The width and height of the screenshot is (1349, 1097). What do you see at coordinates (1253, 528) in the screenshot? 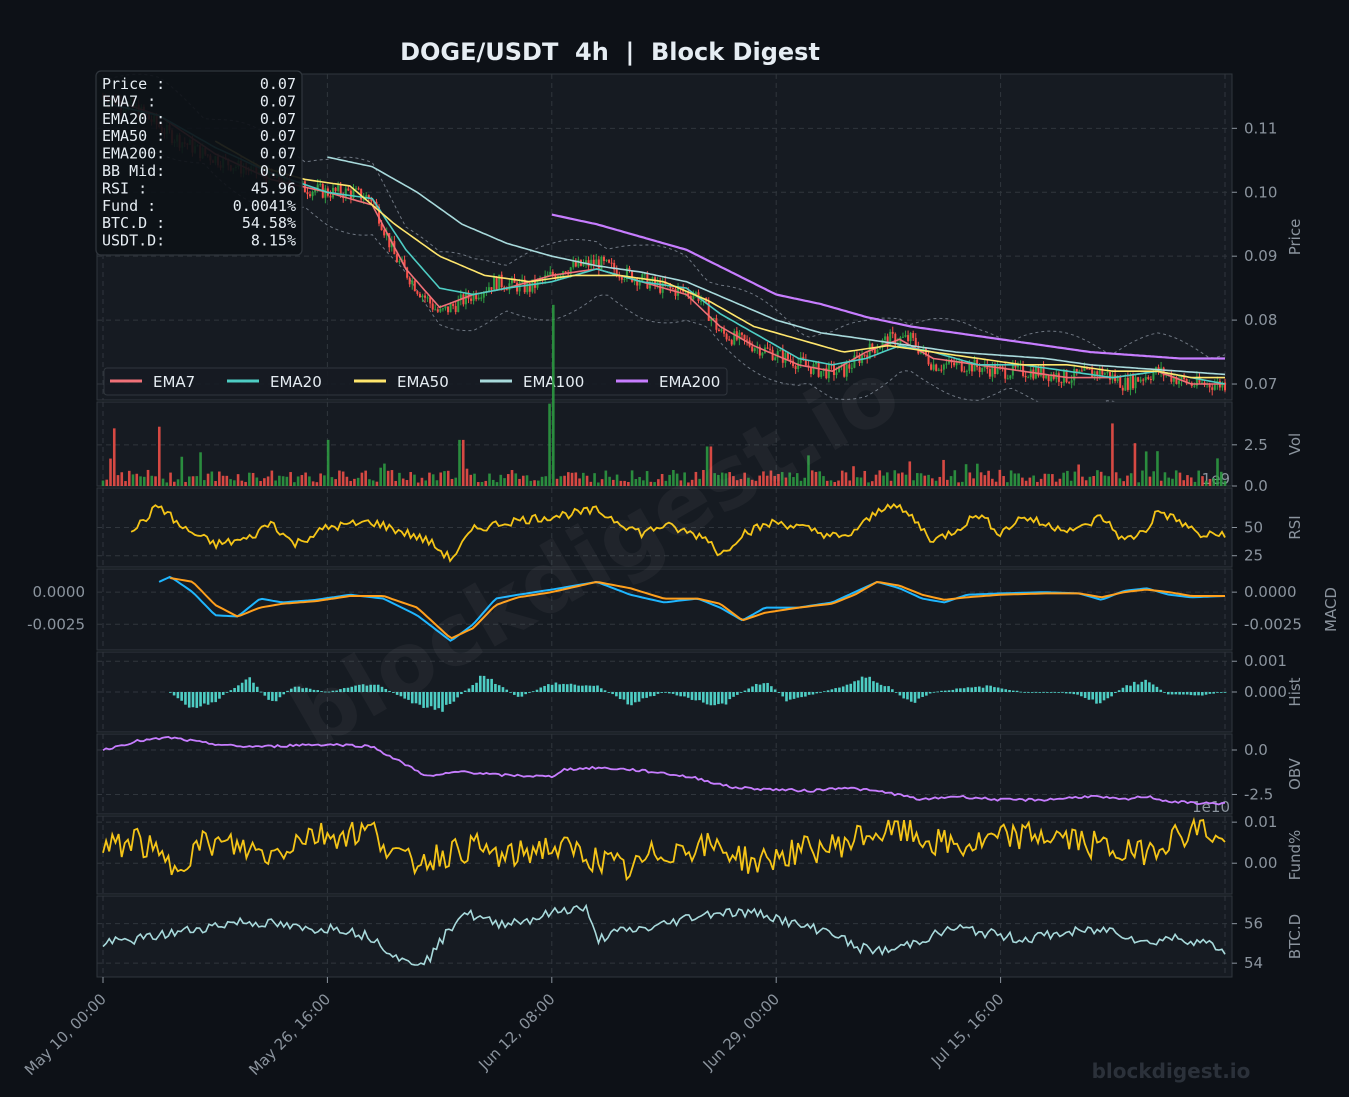
I see `y-tick-label: 50` at bounding box center [1253, 528].